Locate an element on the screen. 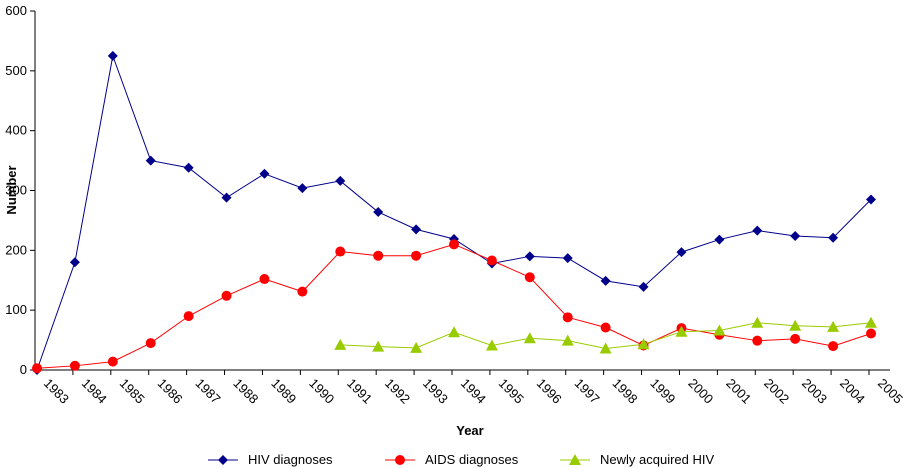 The width and height of the screenshot is (908, 468). x-tick-label: 1995 is located at coordinates (511, 391).